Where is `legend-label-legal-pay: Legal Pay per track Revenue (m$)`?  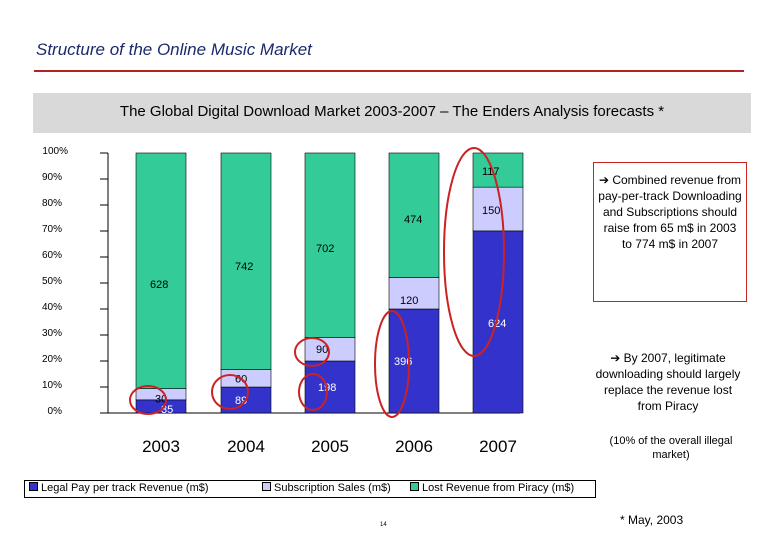
legend-label-legal-pay: Legal Pay per track Revenue (m$) is located at coordinates (125, 488).